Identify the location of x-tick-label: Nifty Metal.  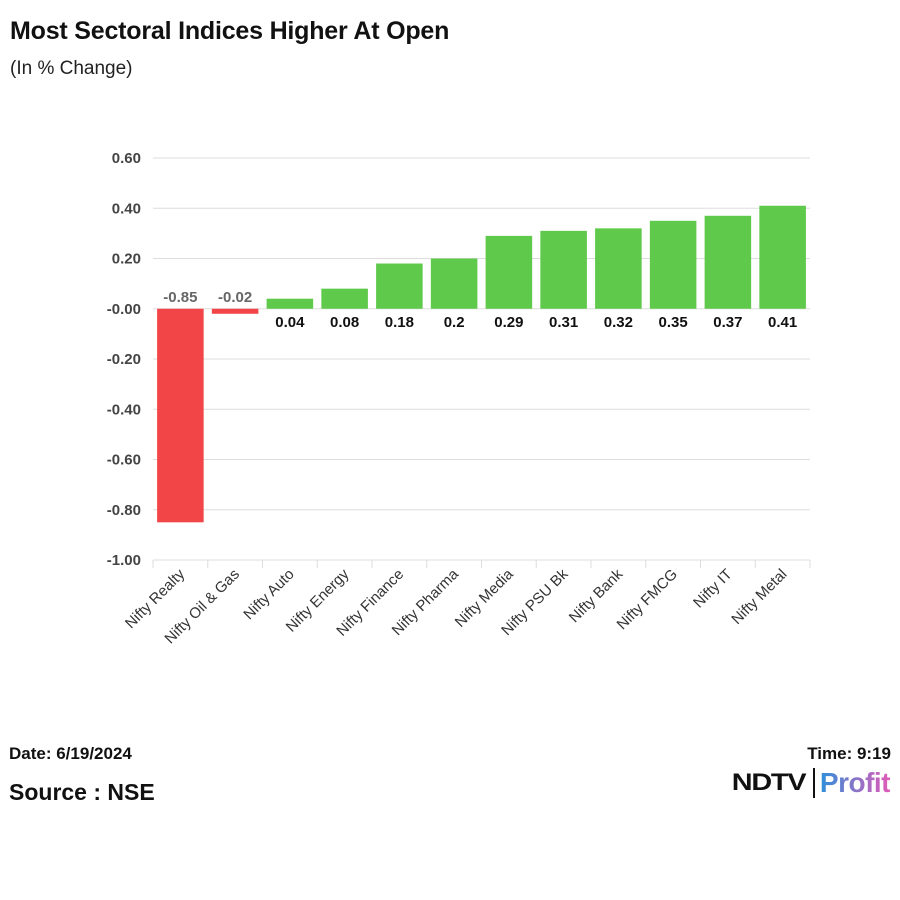
(759, 597).